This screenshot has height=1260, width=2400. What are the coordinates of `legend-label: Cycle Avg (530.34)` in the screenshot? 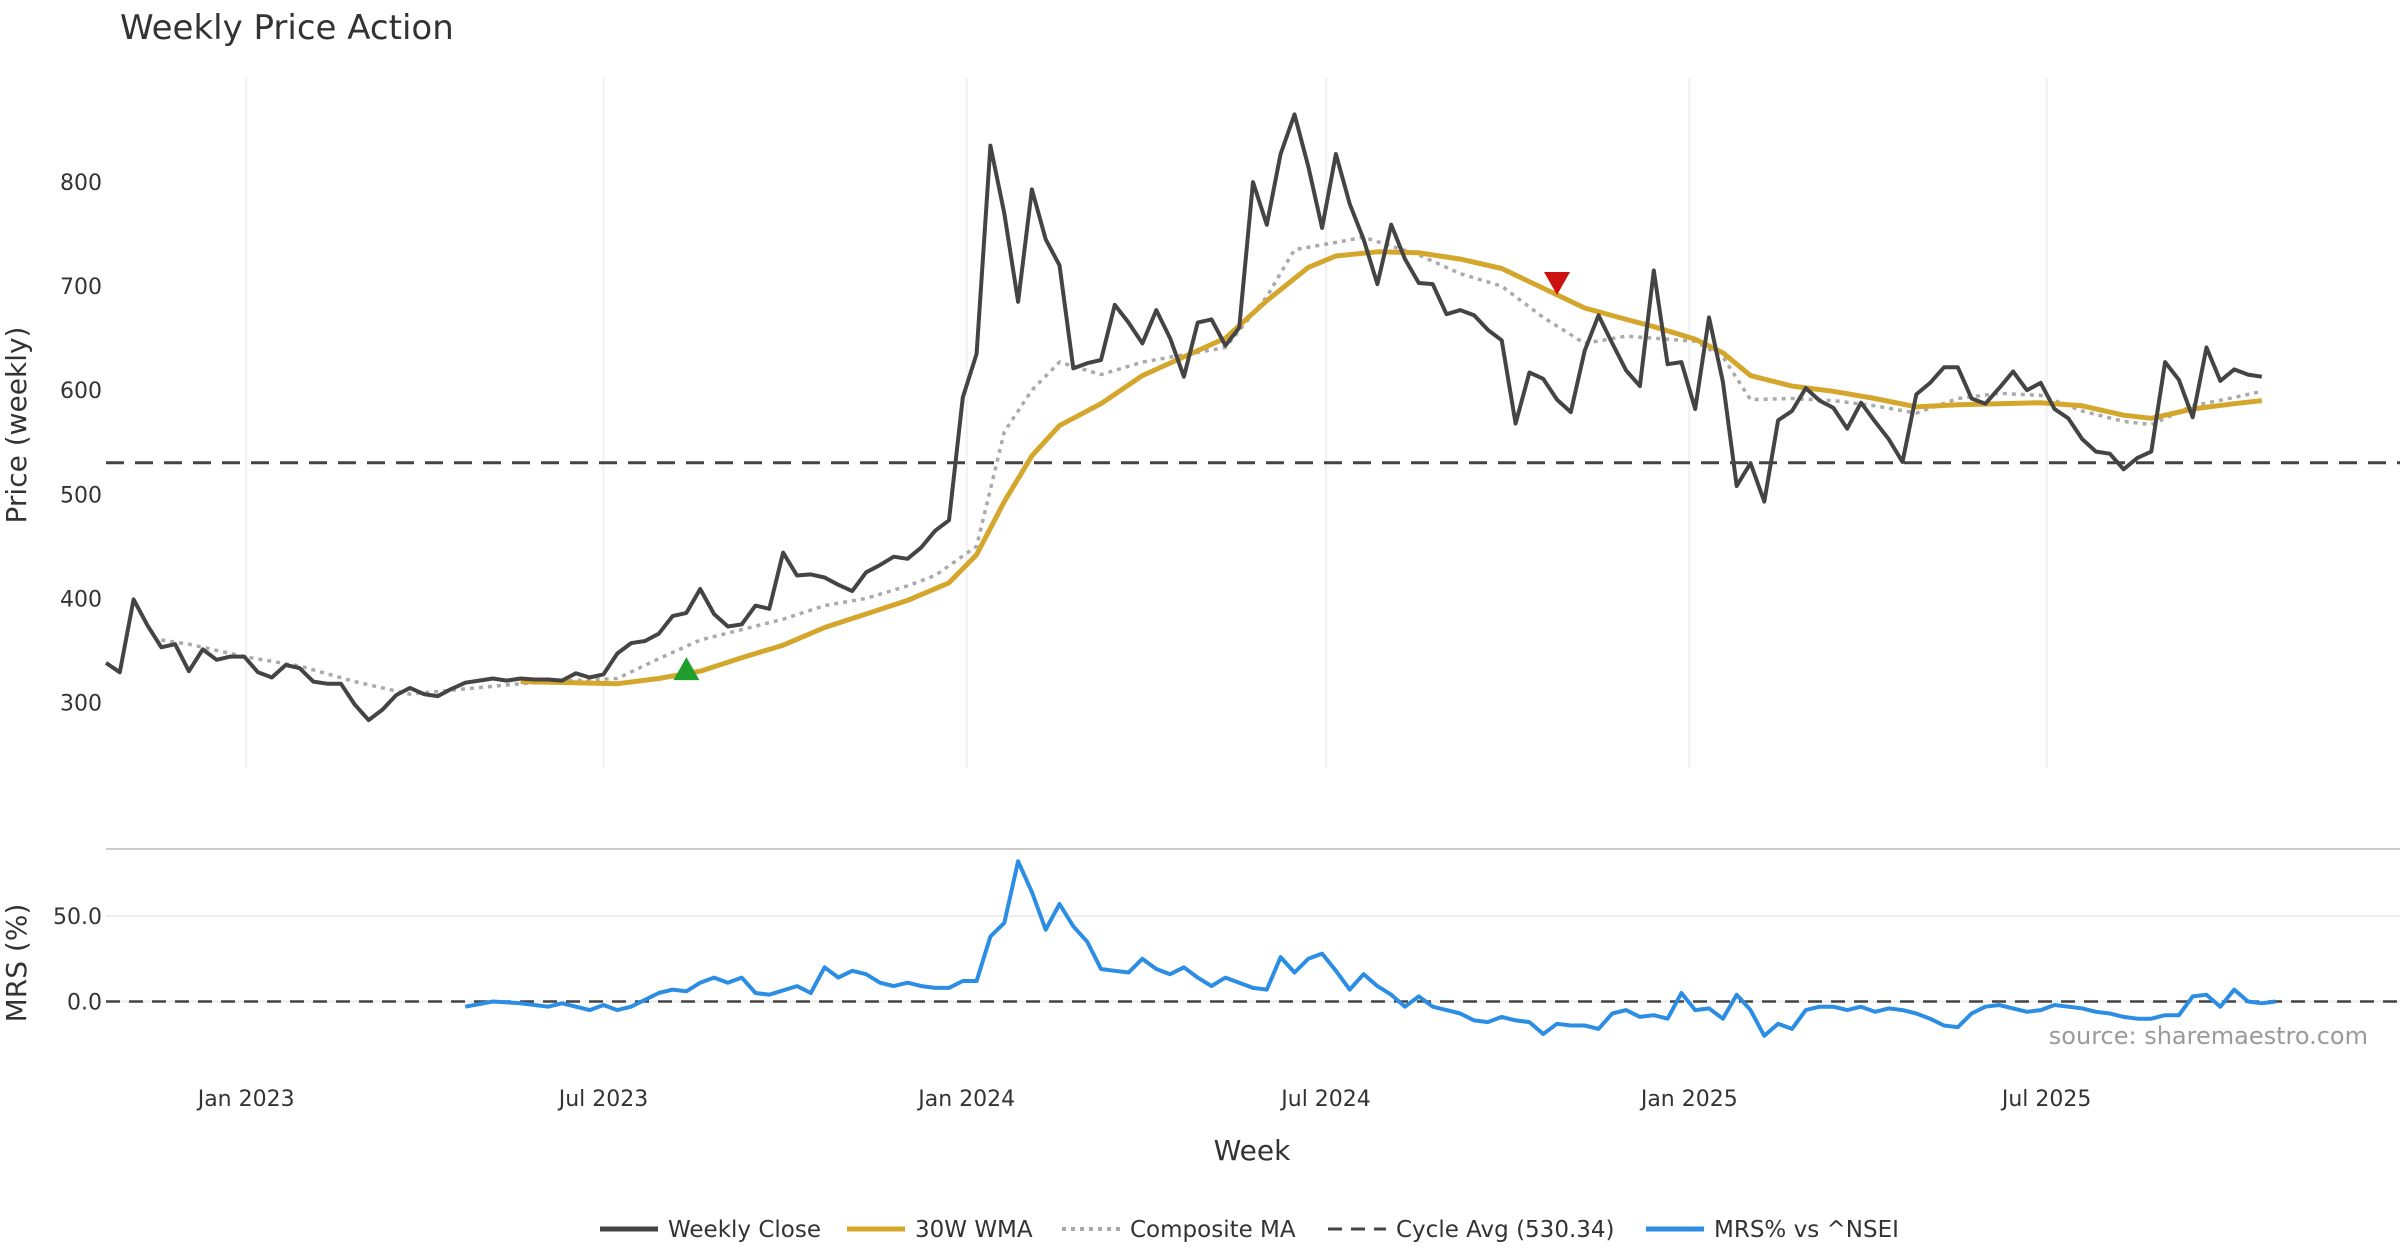 It's located at (1505, 1230).